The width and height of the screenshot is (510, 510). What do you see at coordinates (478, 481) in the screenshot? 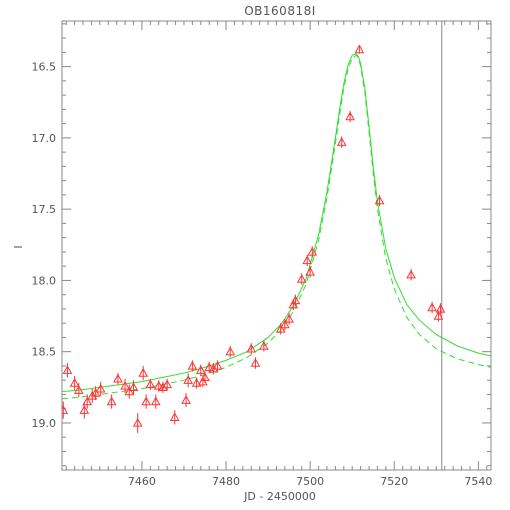
I see `x-tick-label: 7540` at bounding box center [478, 481].